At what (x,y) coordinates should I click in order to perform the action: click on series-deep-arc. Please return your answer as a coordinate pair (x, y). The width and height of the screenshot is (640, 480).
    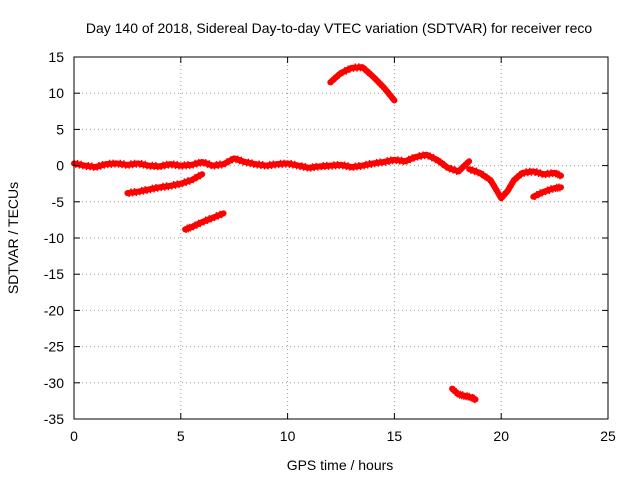
    Looking at the image, I should click on (464, 394).